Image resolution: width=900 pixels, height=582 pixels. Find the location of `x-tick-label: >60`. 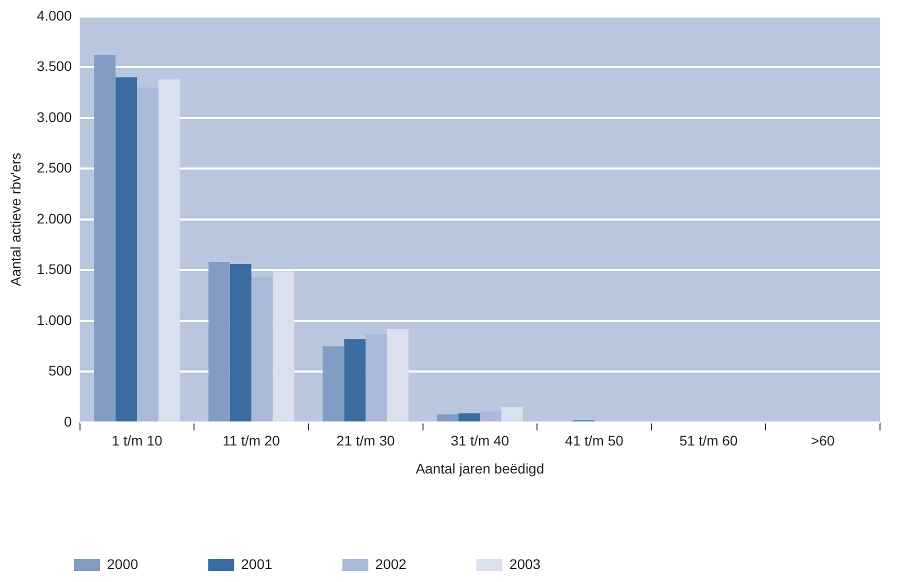

x-tick-label: >60 is located at coordinates (822, 440).